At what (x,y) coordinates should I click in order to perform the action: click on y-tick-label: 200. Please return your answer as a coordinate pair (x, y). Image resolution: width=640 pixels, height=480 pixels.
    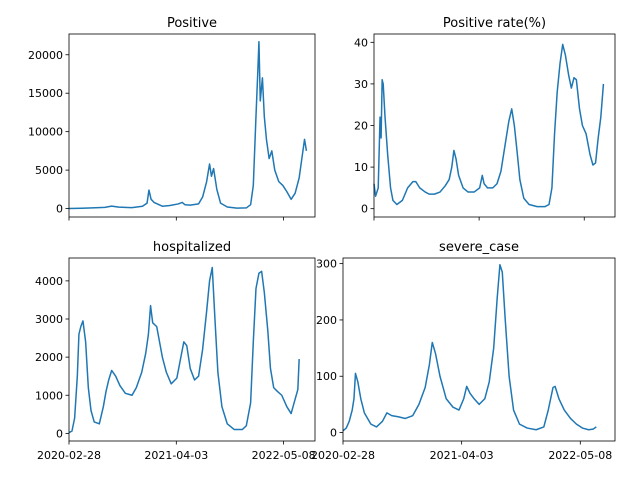
    Looking at the image, I should click on (326, 320).